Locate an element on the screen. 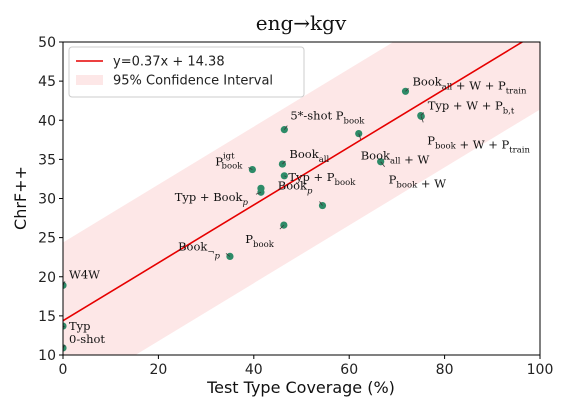 The image size is (570, 414). legend: y=0.37x + 14.38 95% Confidence Interval is located at coordinates (186, 72).